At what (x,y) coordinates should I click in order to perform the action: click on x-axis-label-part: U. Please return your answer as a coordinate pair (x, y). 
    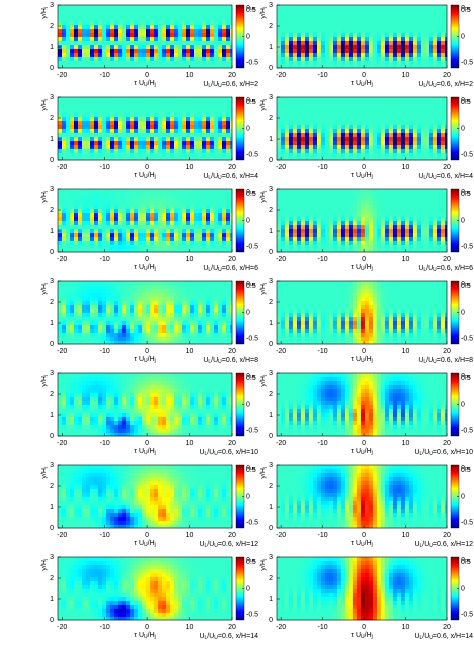
    Looking at the image, I should click on (146, 269).